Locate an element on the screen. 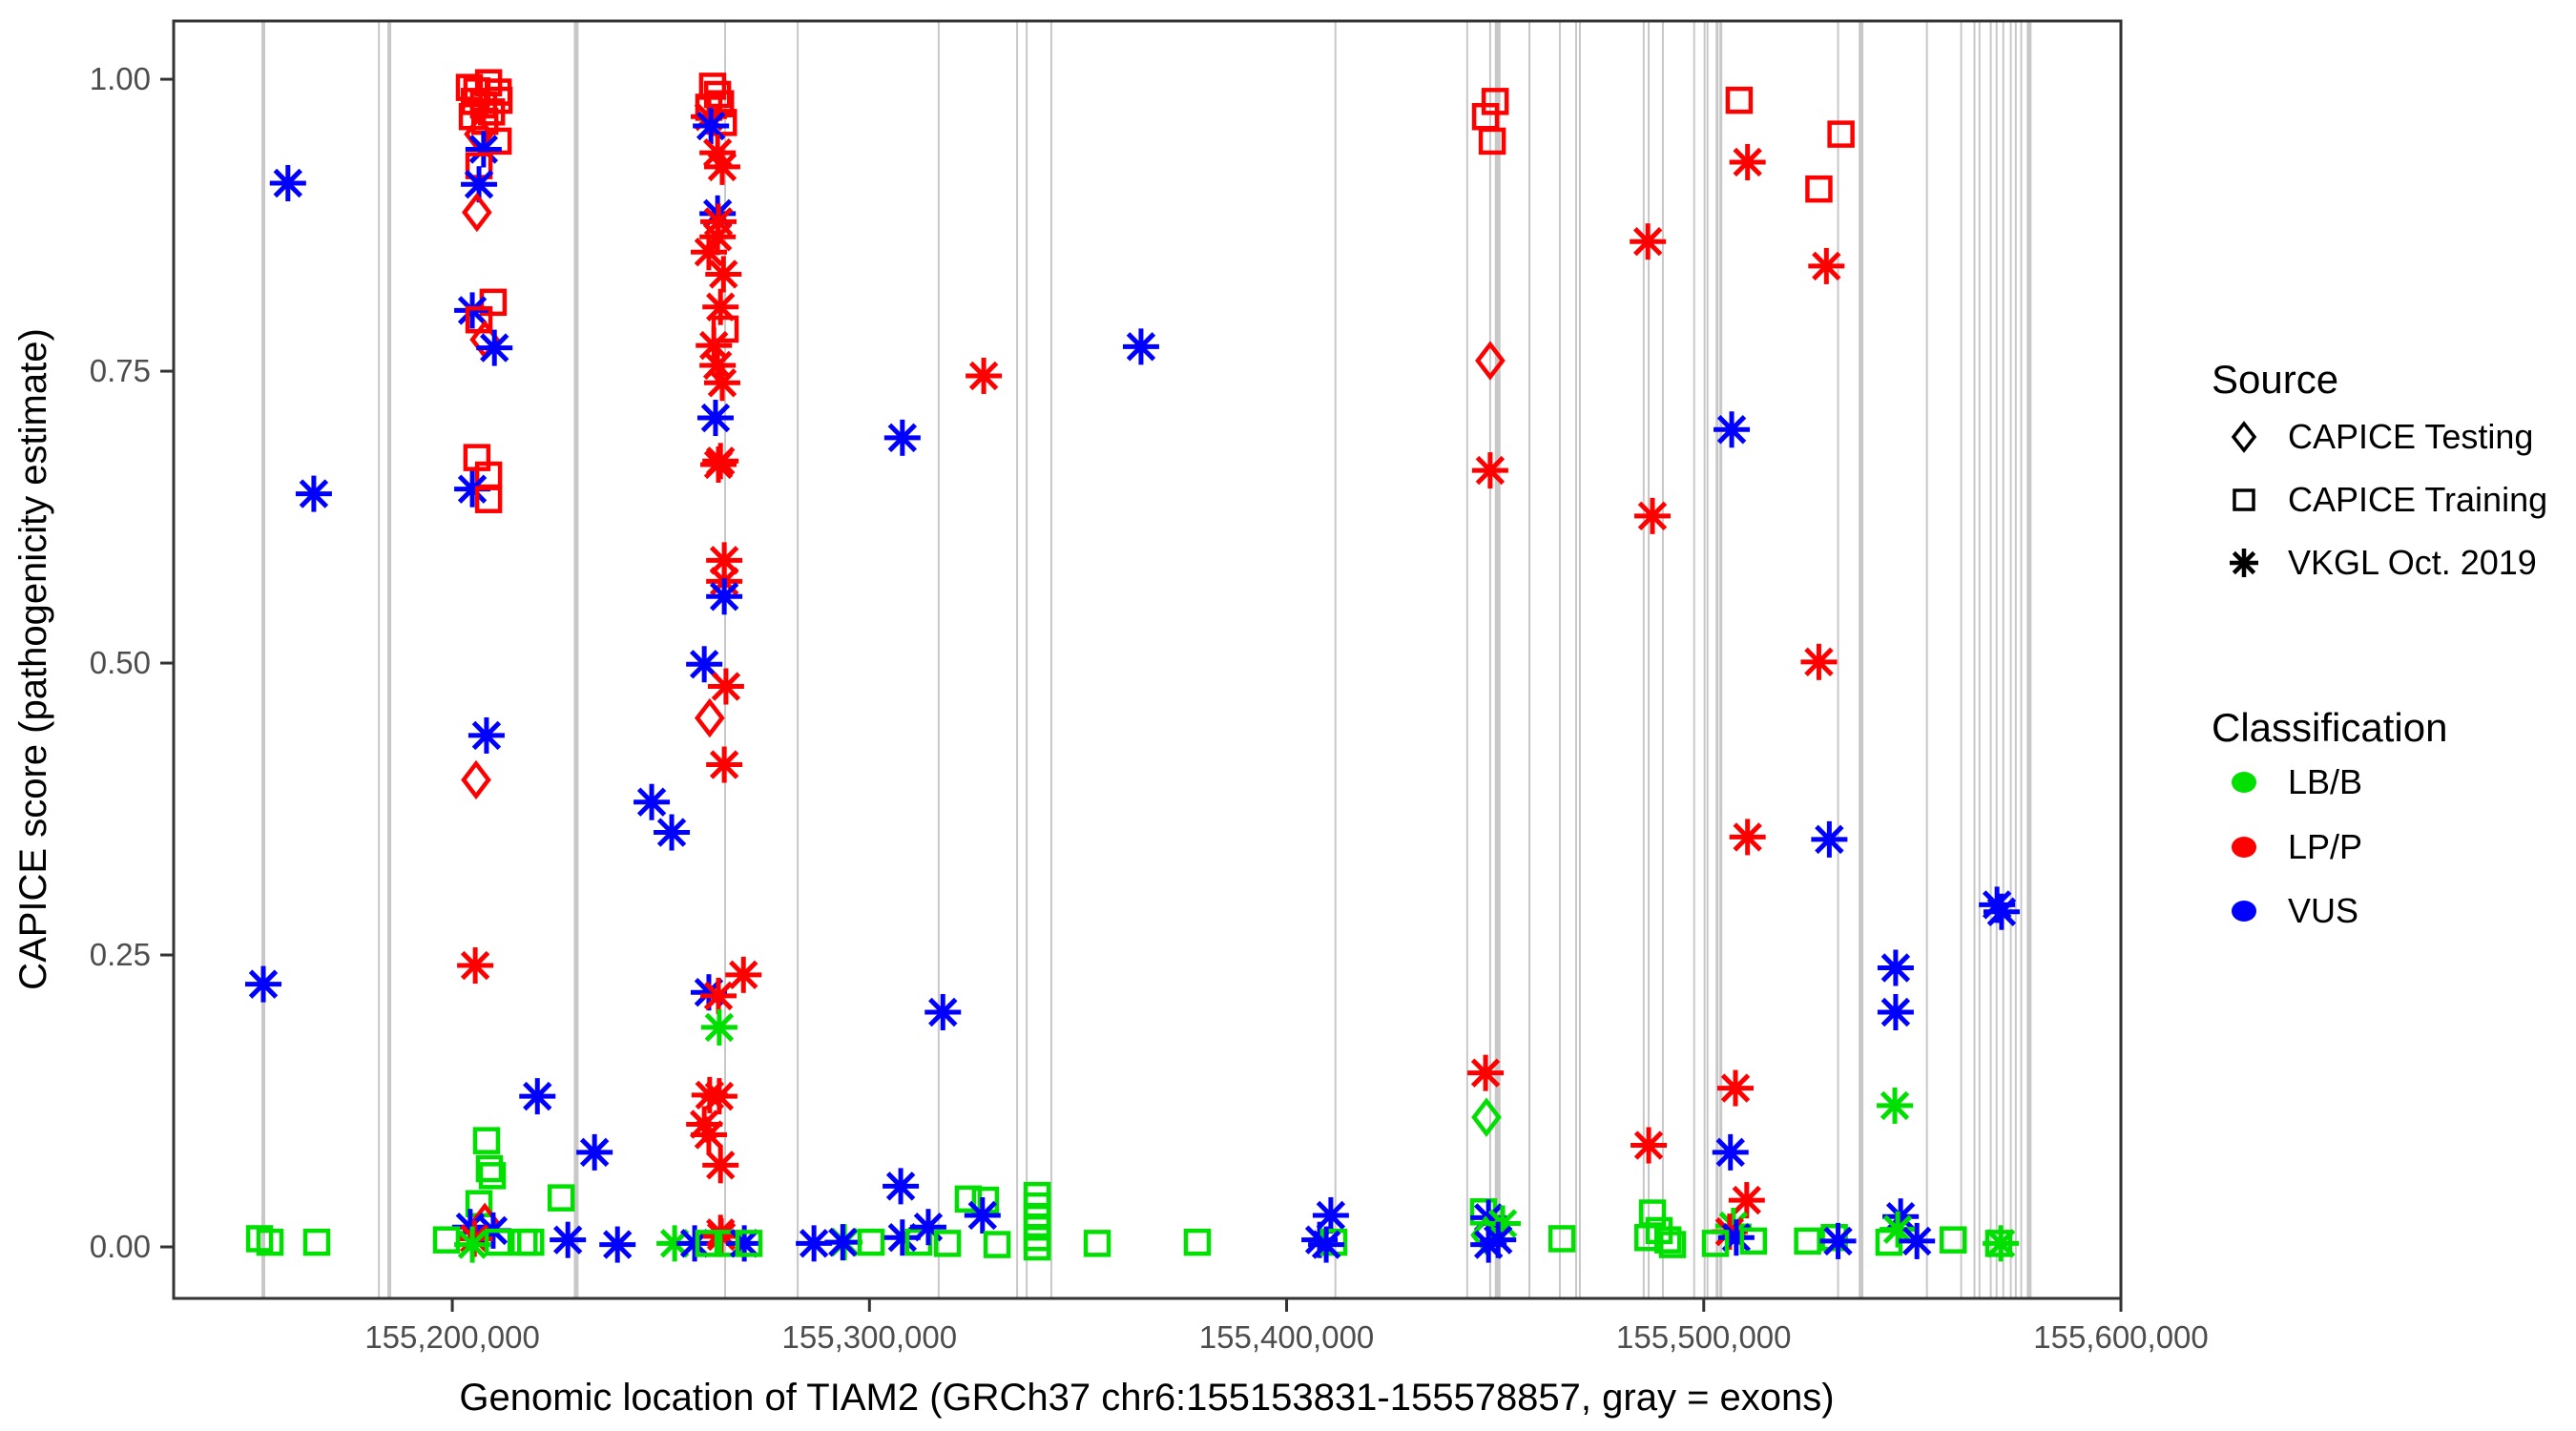  legend-item-capice-training: CAPICE Training is located at coordinates (2390, 500).